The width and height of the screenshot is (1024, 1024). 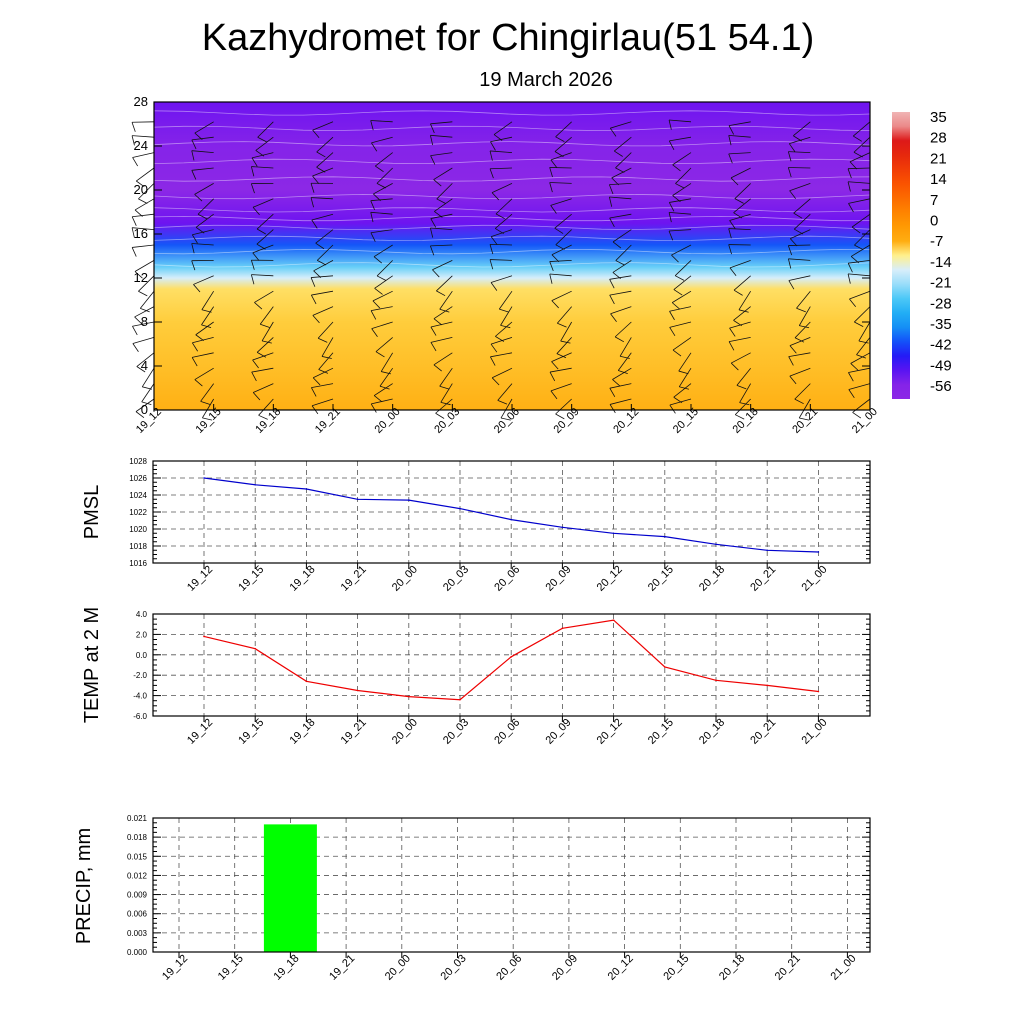 What do you see at coordinates (558, 579) in the screenshot?
I see `x-tick-label: 20_09` at bounding box center [558, 579].